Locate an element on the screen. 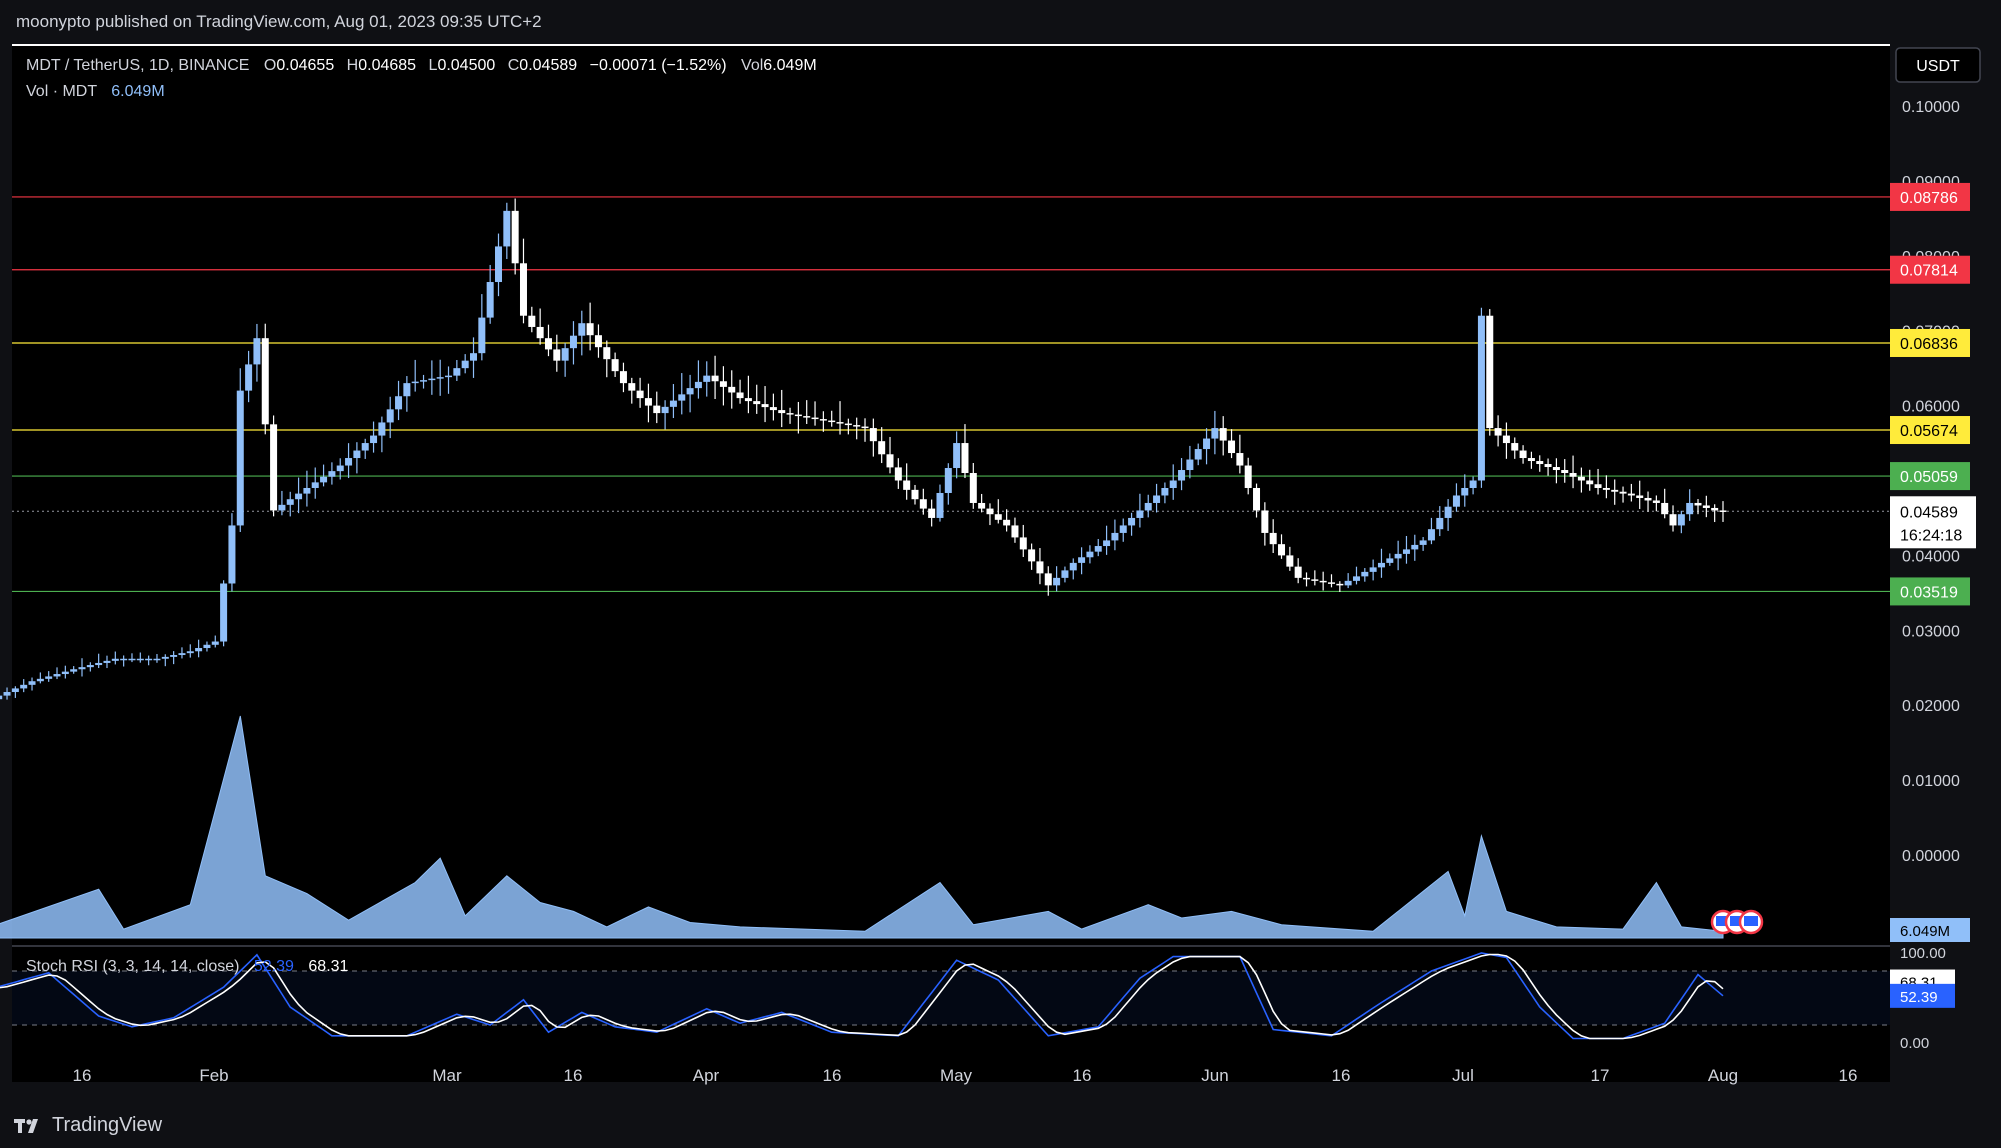 The image size is (2001, 1148). price-tick-10: 0.00000 is located at coordinates (1931, 856).